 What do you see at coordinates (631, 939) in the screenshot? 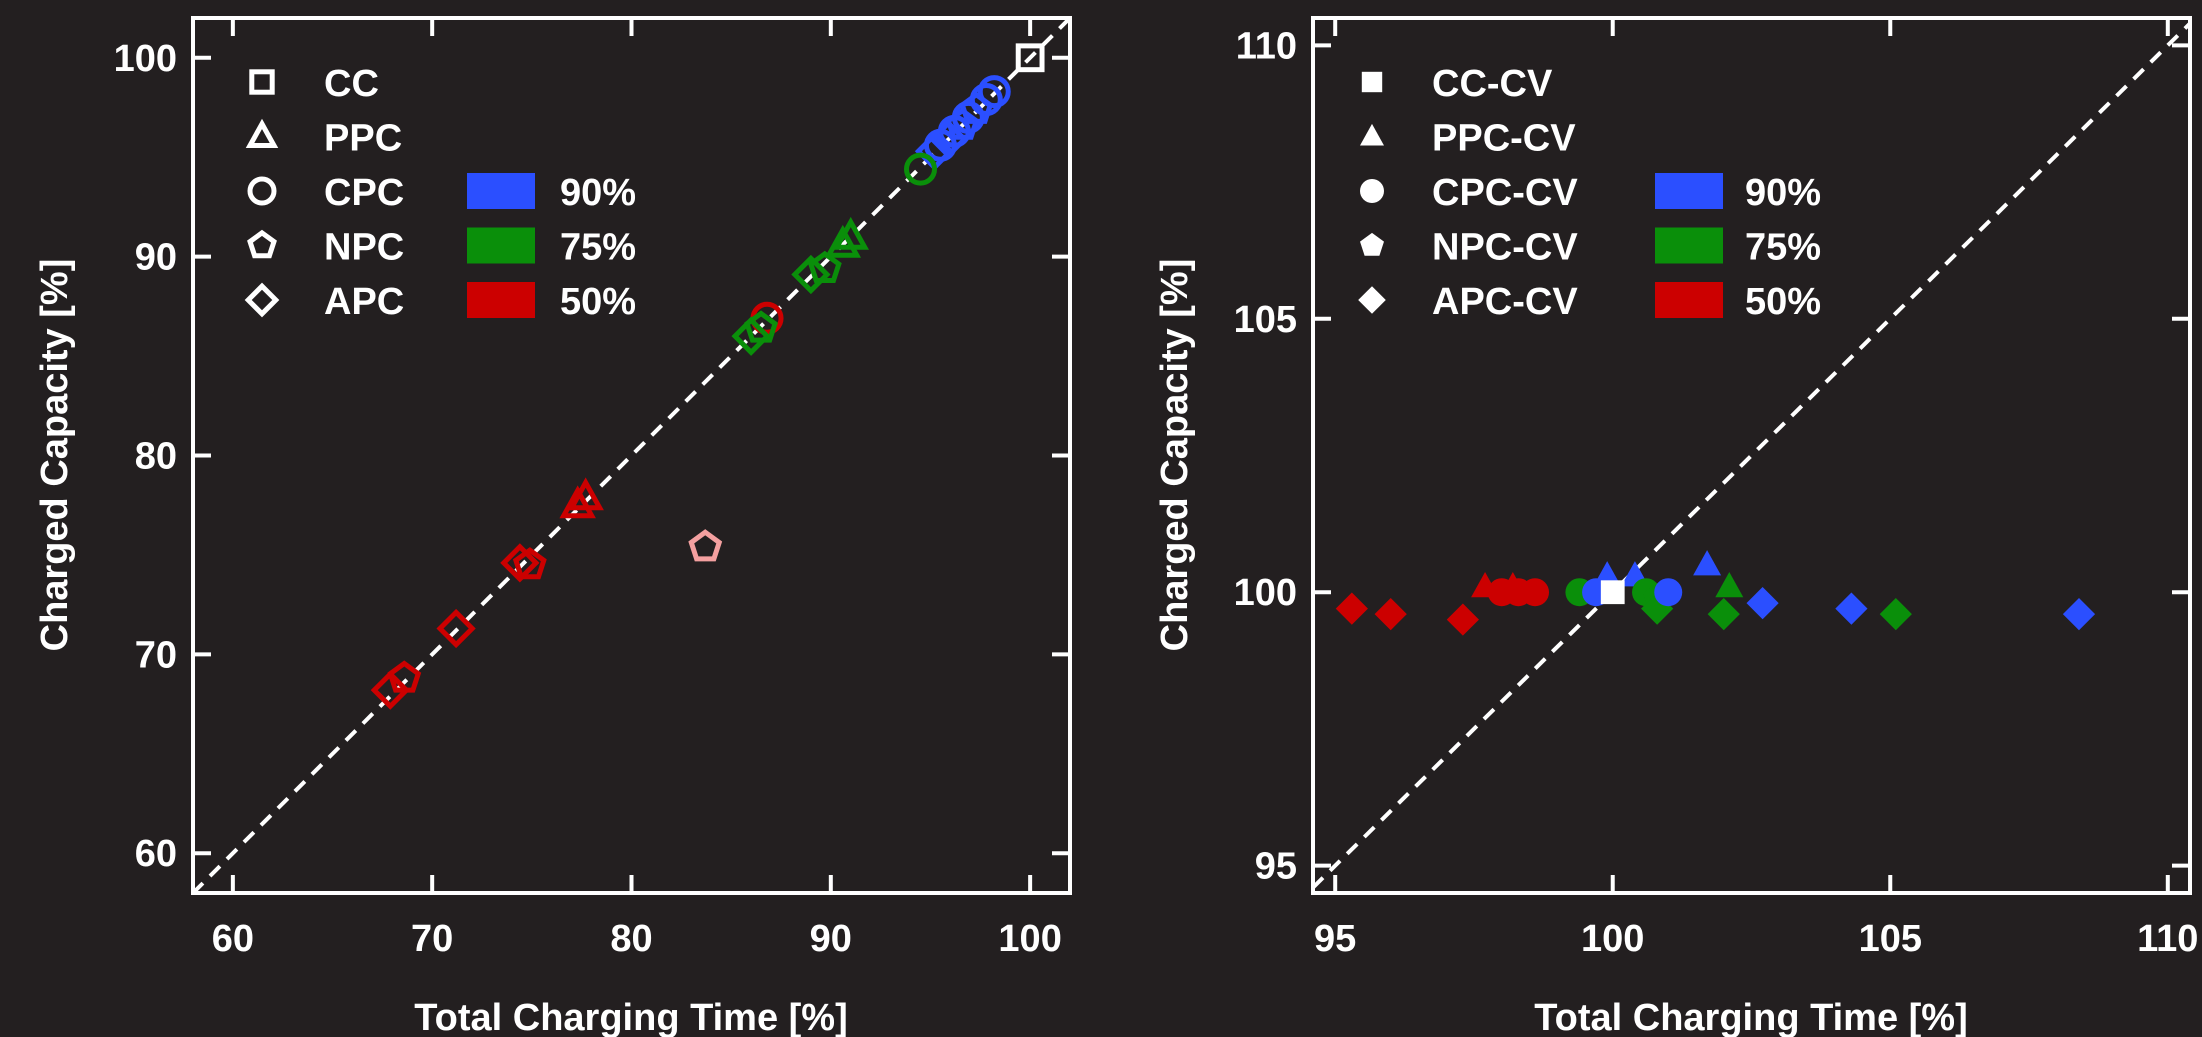
I see `x-tick-label: 80` at bounding box center [631, 939].